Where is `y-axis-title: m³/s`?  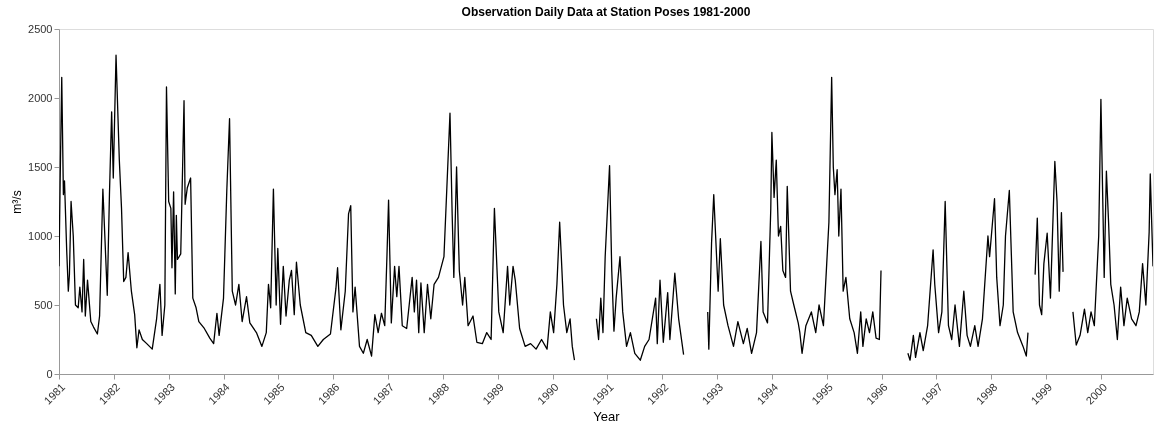
y-axis-title: m³/s is located at coordinates (17, 202).